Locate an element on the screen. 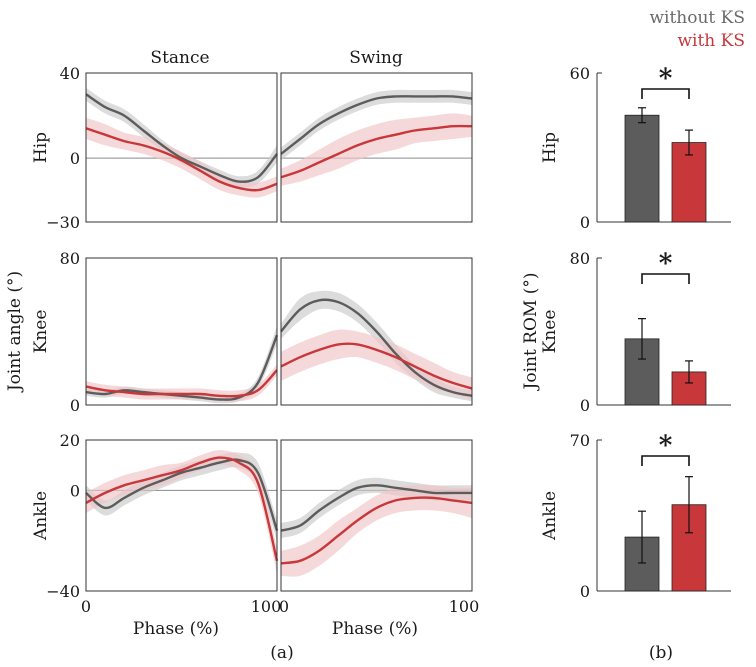 Image resolution: width=756 pixels, height=667 pixels. hip-stance-without-ks-mean-line is located at coordinates (181, 138).